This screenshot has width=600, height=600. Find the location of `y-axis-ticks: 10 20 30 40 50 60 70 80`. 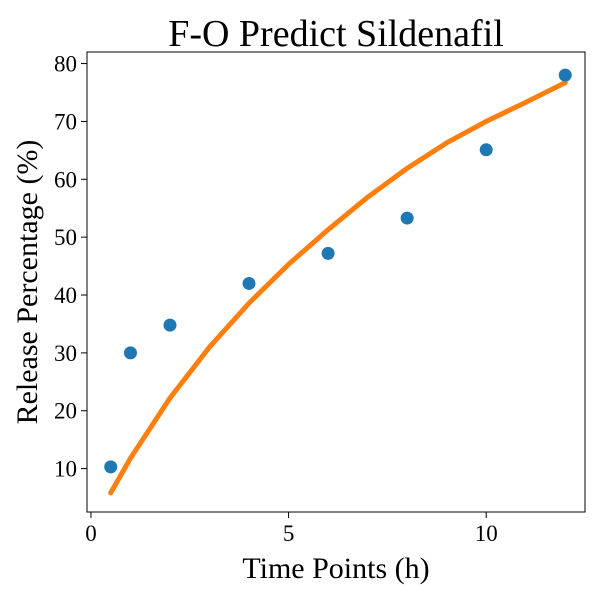

y-axis-ticks: 10 20 30 40 50 60 70 80 is located at coordinates (70, 267).